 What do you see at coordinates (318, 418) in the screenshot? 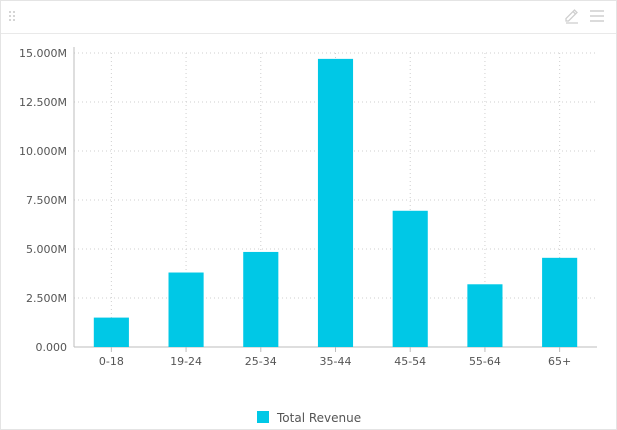
I see `legend-label-total-revenue: Total Revenue` at bounding box center [318, 418].